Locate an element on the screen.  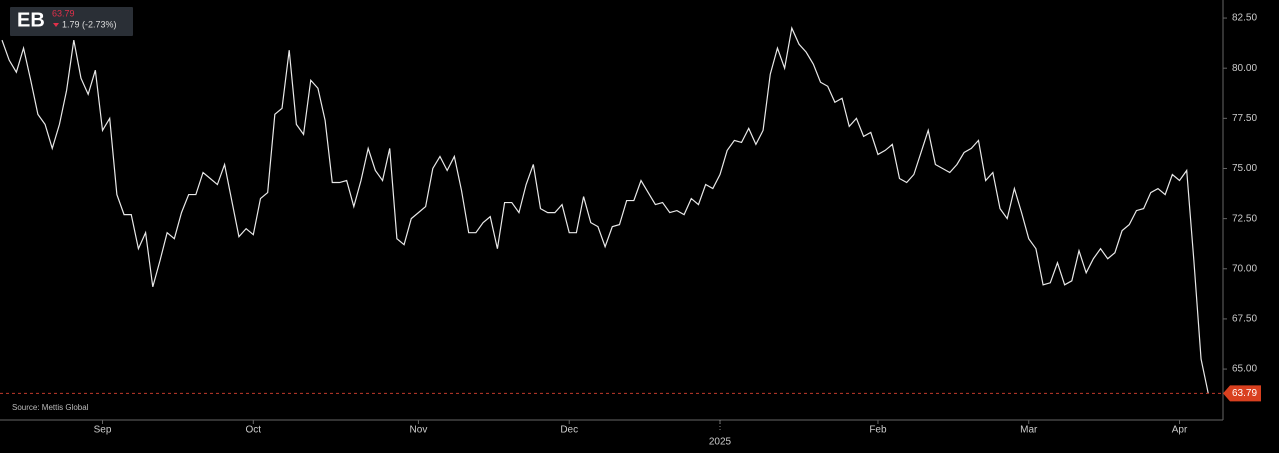
y-tick-label: 70.00 is located at coordinates (1244, 268).